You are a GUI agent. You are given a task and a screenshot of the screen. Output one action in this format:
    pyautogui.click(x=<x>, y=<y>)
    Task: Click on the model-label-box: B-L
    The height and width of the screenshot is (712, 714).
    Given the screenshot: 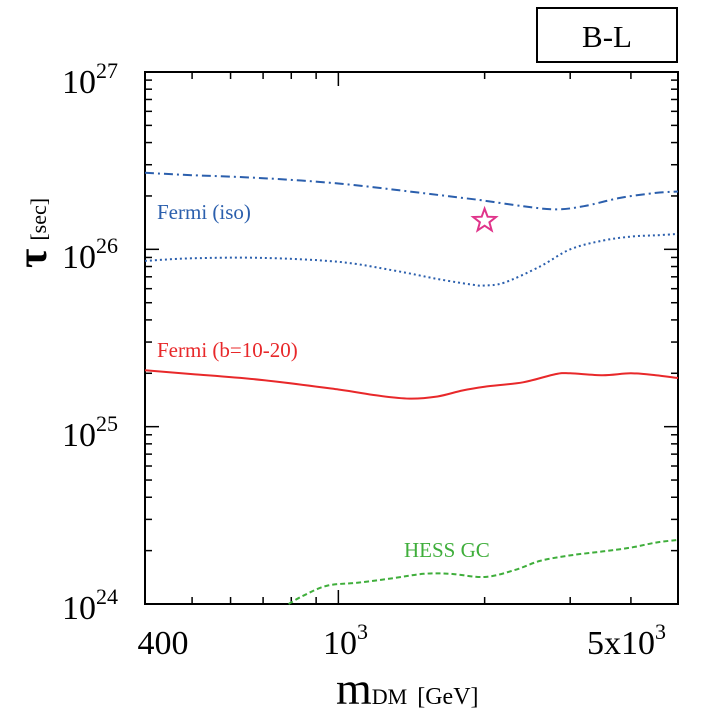 What is the action you would take?
    pyautogui.click(x=607, y=35)
    